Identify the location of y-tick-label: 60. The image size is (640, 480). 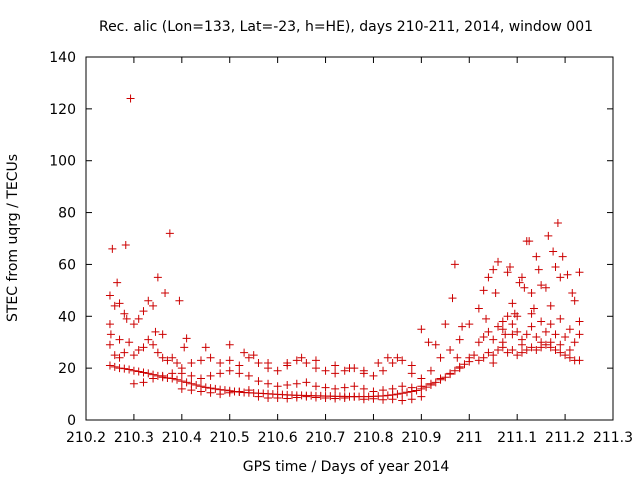
(67, 265).